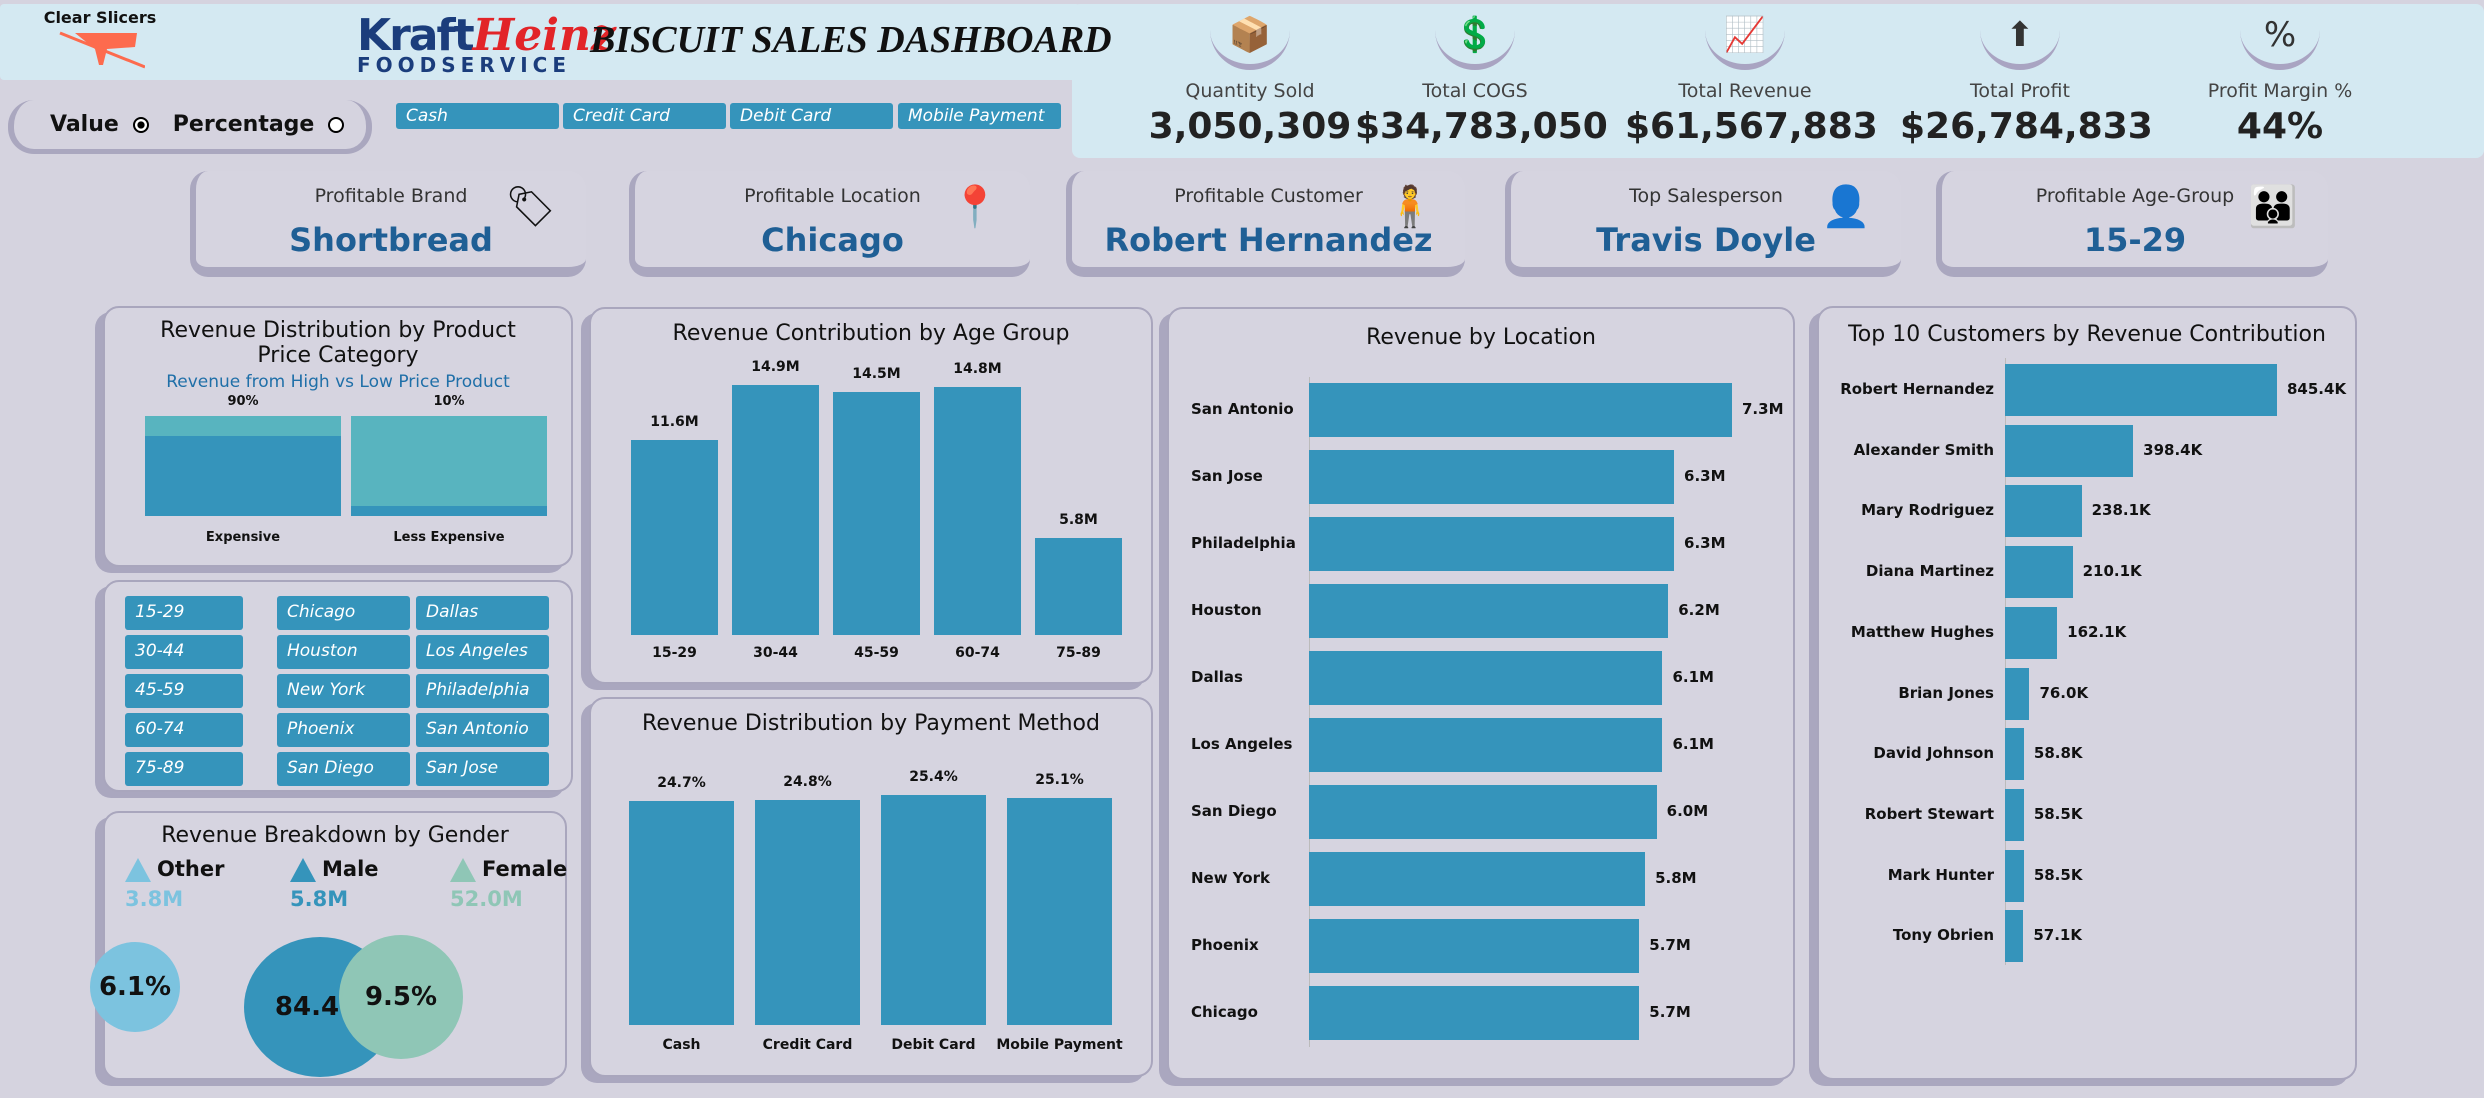  Describe the element at coordinates (100, 17) in the screenshot. I see `clear-slicers-label: Clear Slicers` at that location.